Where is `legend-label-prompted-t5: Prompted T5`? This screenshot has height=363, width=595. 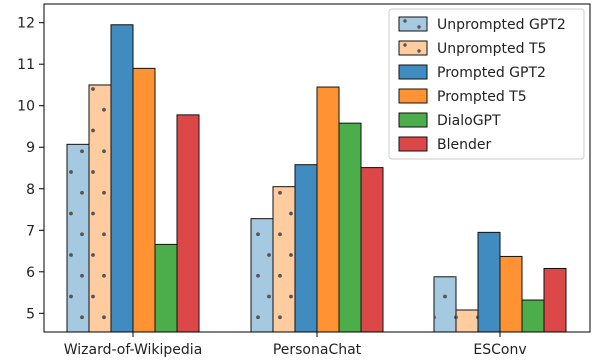
legend-label-prompted-t5: Prompted T5 is located at coordinates (482, 97).